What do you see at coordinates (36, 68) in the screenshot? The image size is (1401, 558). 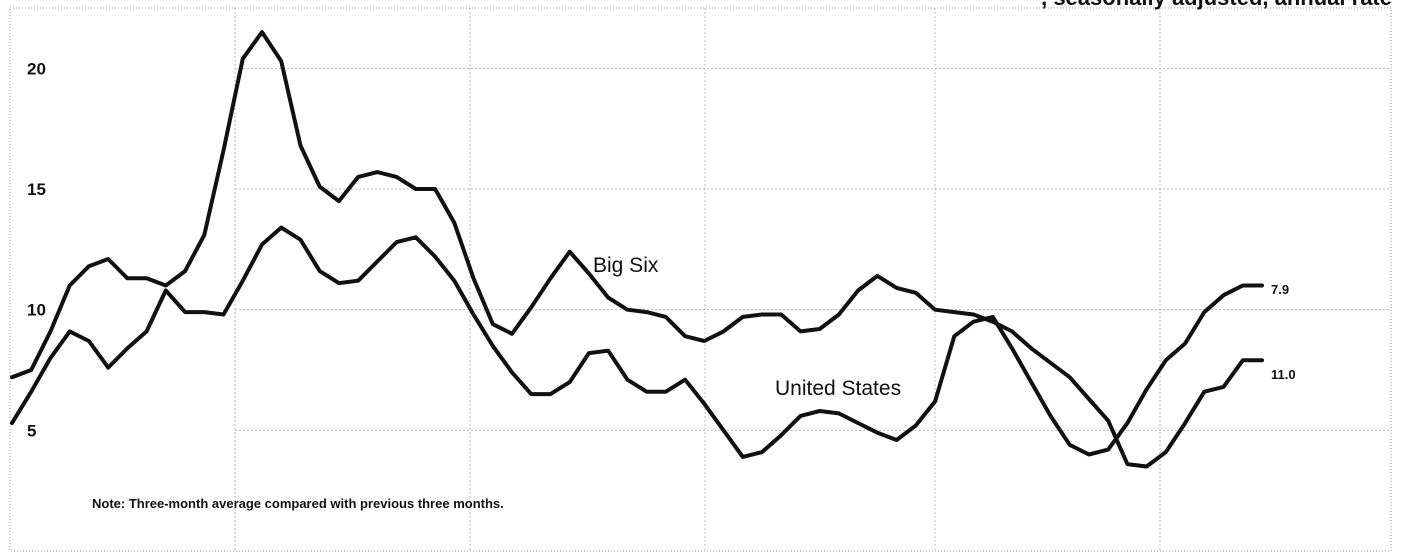 I see `y-tick-label: 20` at bounding box center [36, 68].